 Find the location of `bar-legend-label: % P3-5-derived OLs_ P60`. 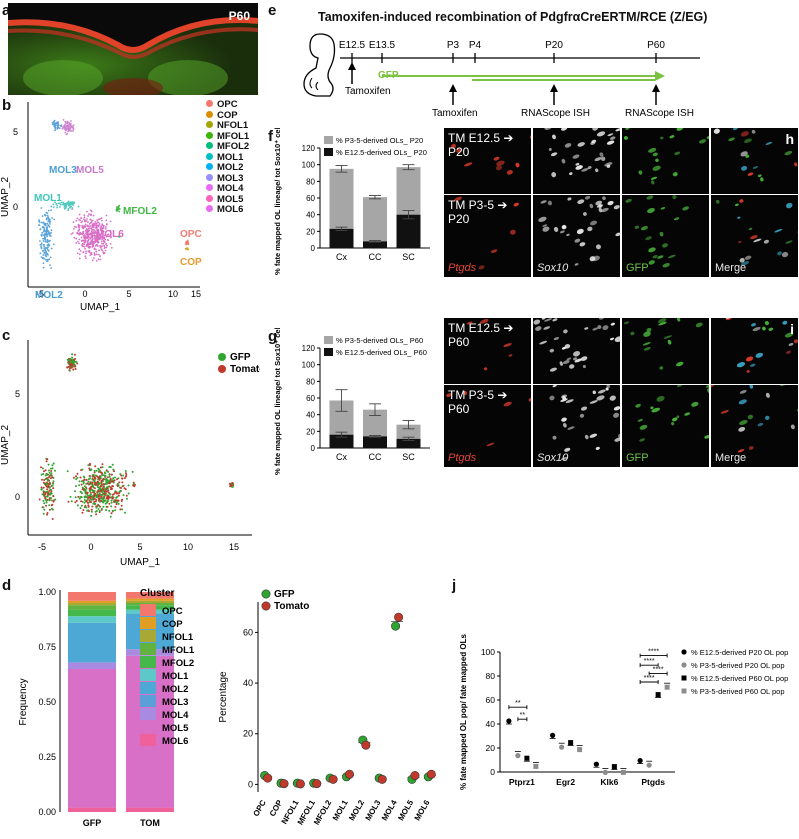

bar-legend-label: % P3-5-derived OLs_ P60 is located at coordinates (379, 340).